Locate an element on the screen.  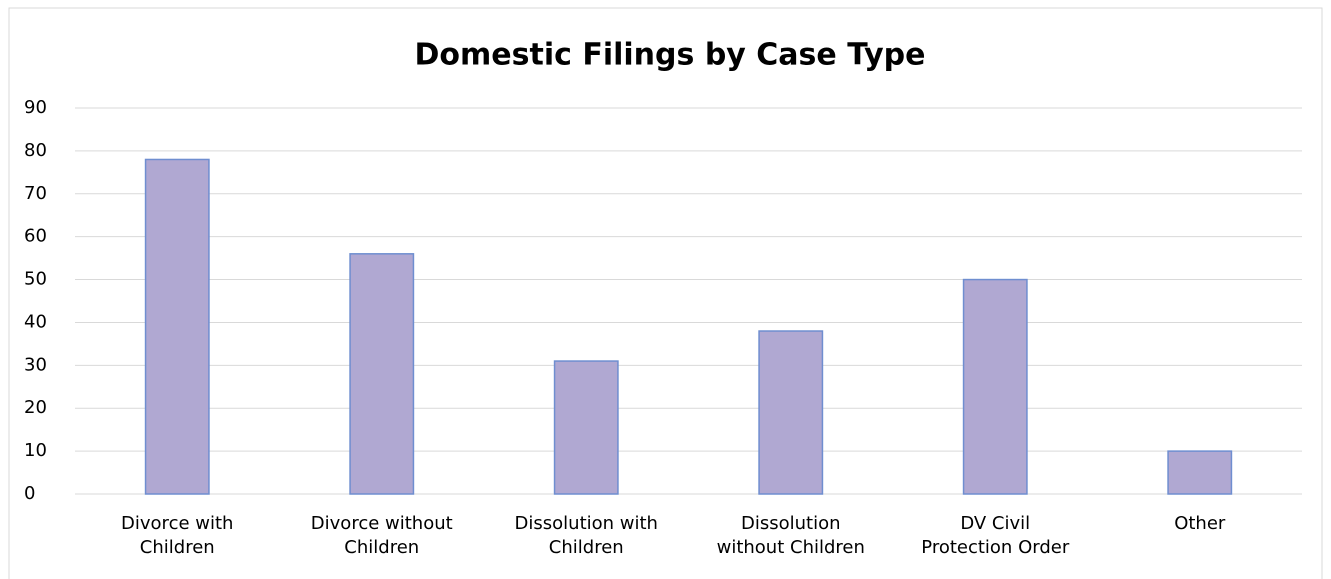
y-tick-label: 70 is located at coordinates (35, 193).